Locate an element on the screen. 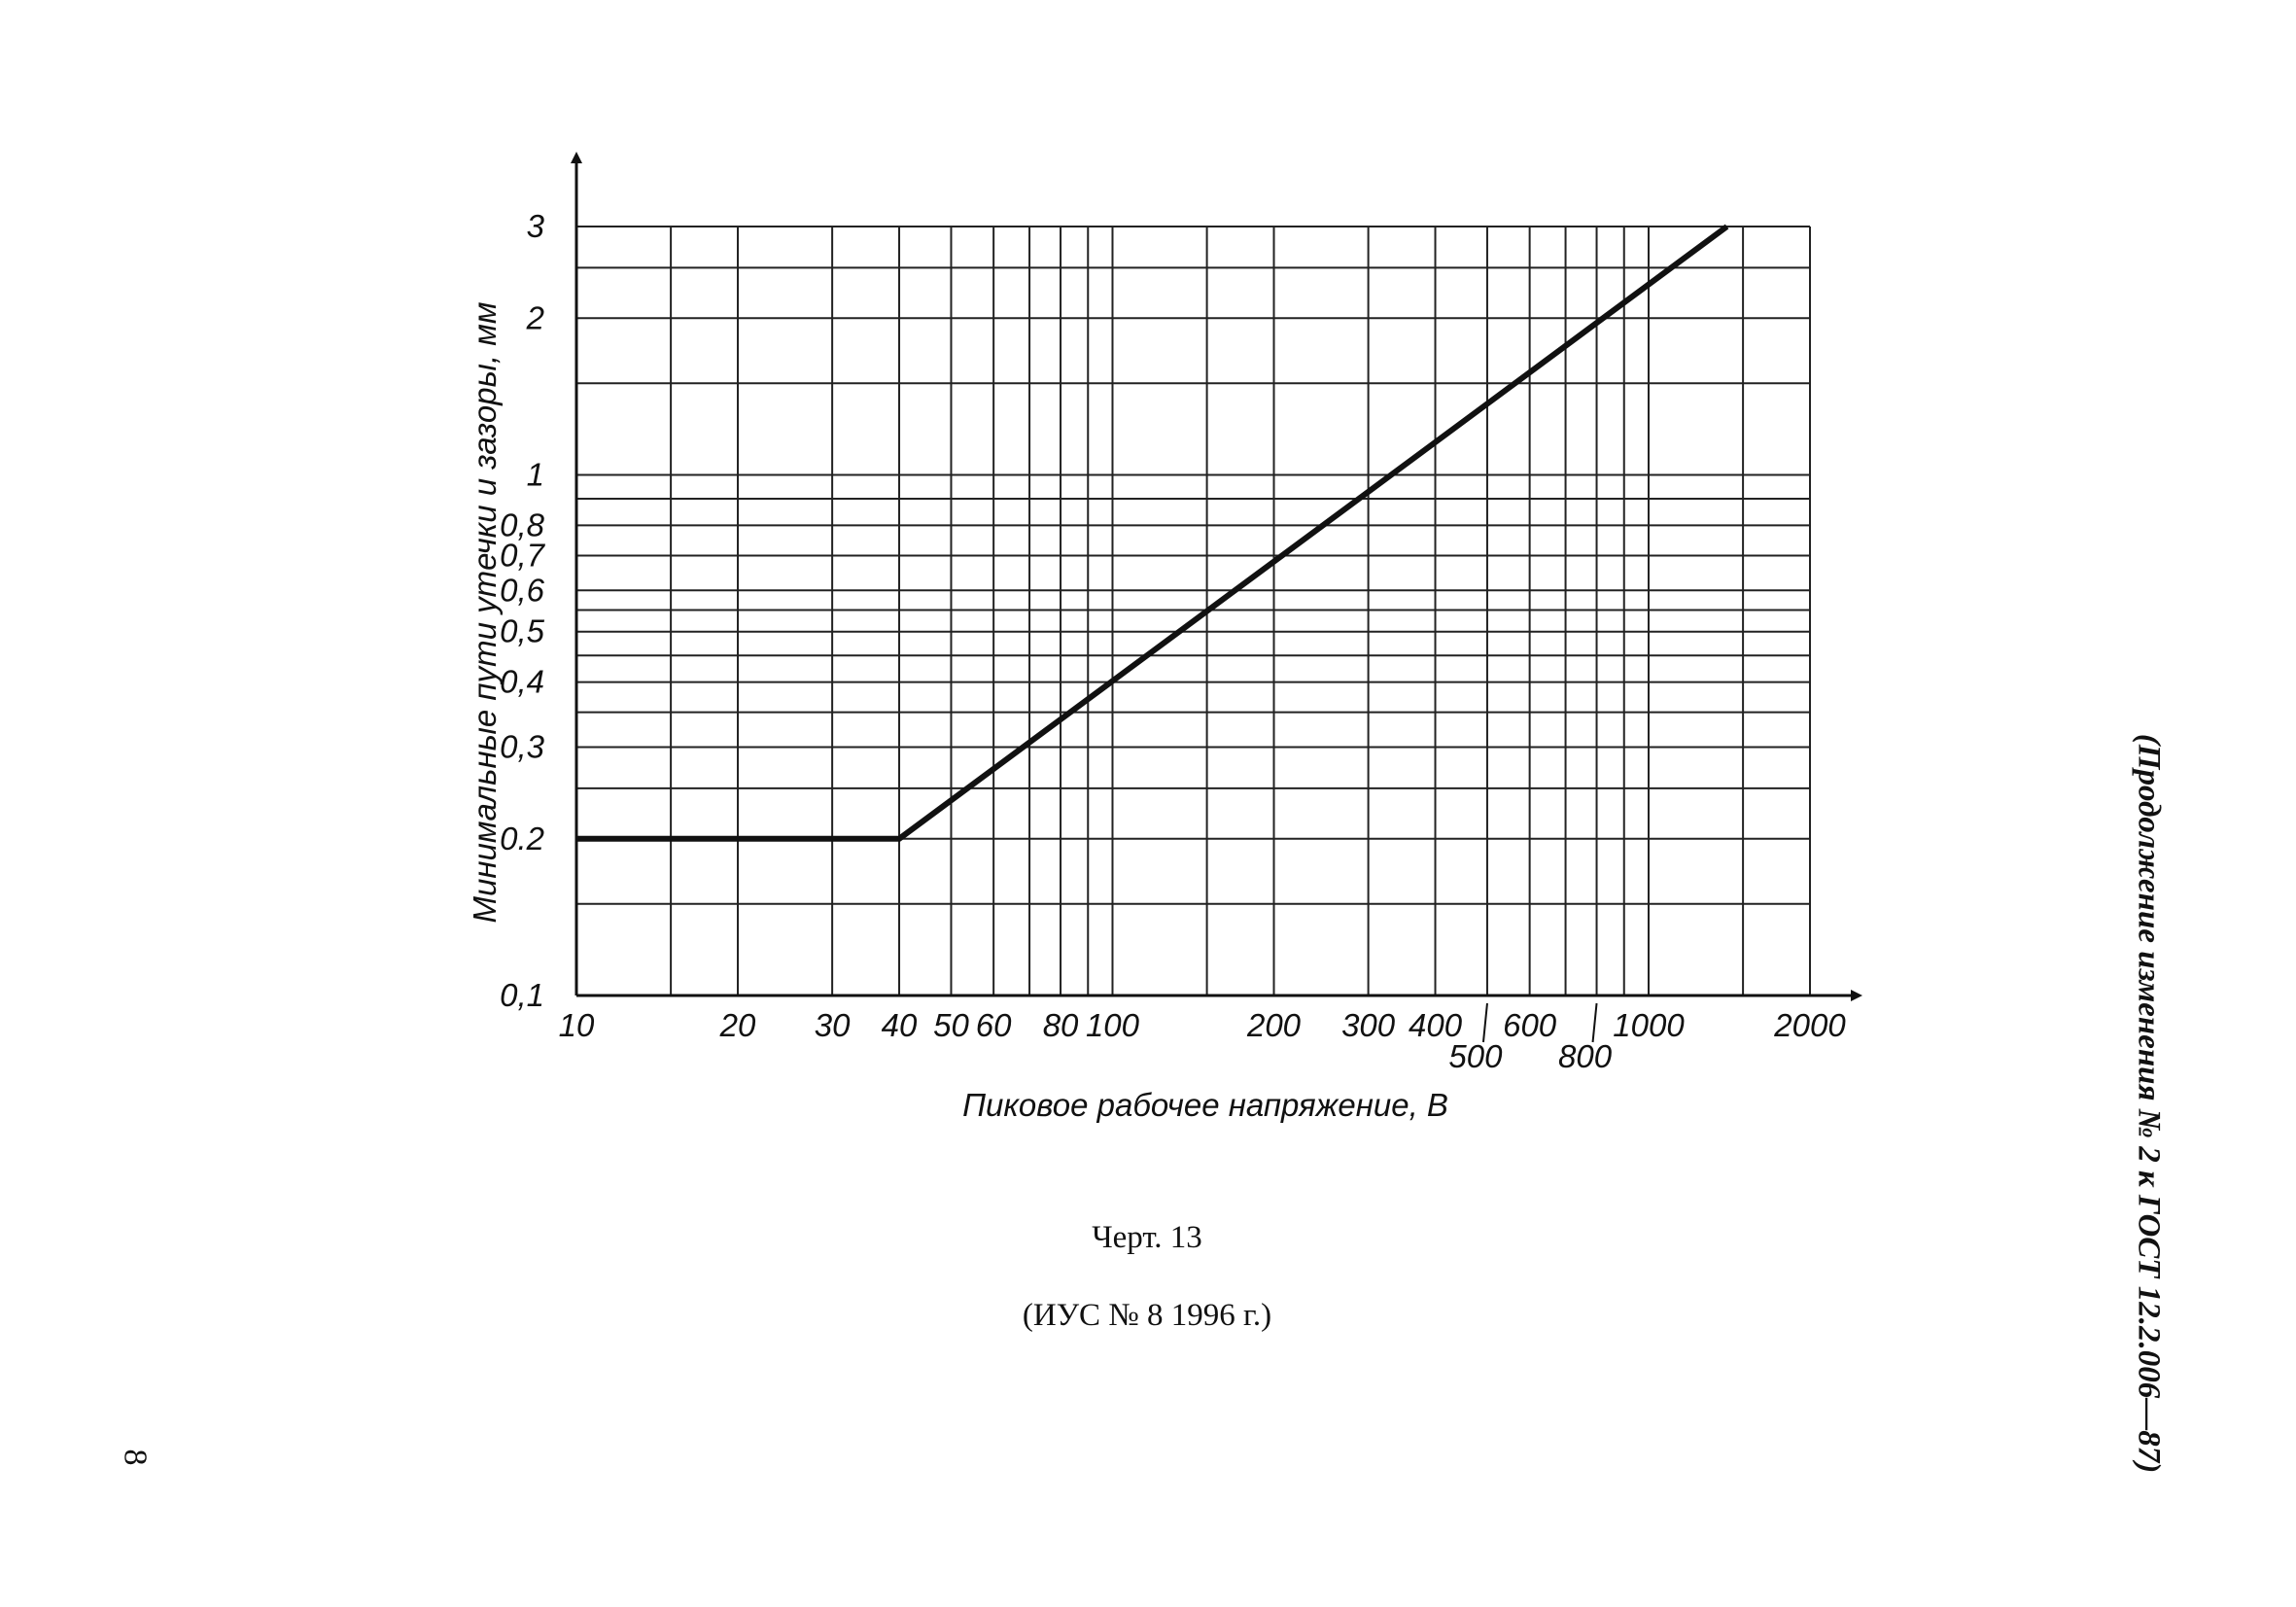 The width and height of the screenshot is (2296, 1607). x-tick-label: 80 is located at coordinates (1061, 1025).